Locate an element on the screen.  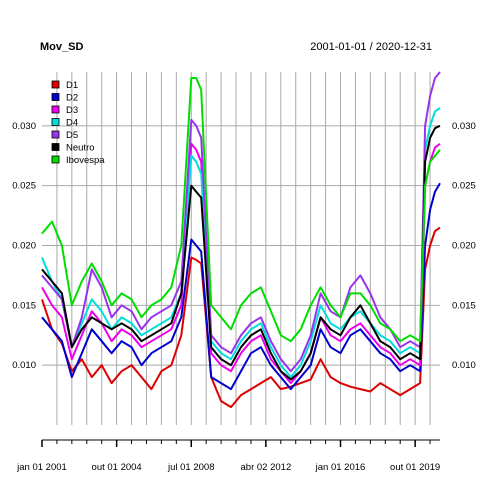
x-tick-label-1: out 01 2004 is located at coordinates (117, 467).